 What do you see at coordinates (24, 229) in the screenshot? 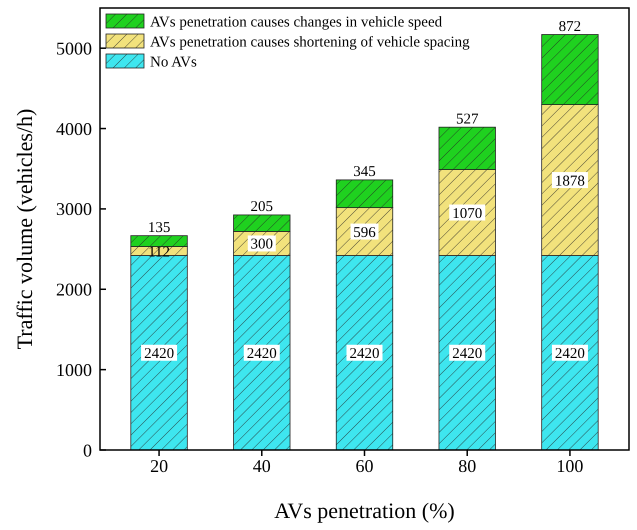
I see `y-axis-title: Traffic volume (vehicles/h)` at bounding box center [24, 229].